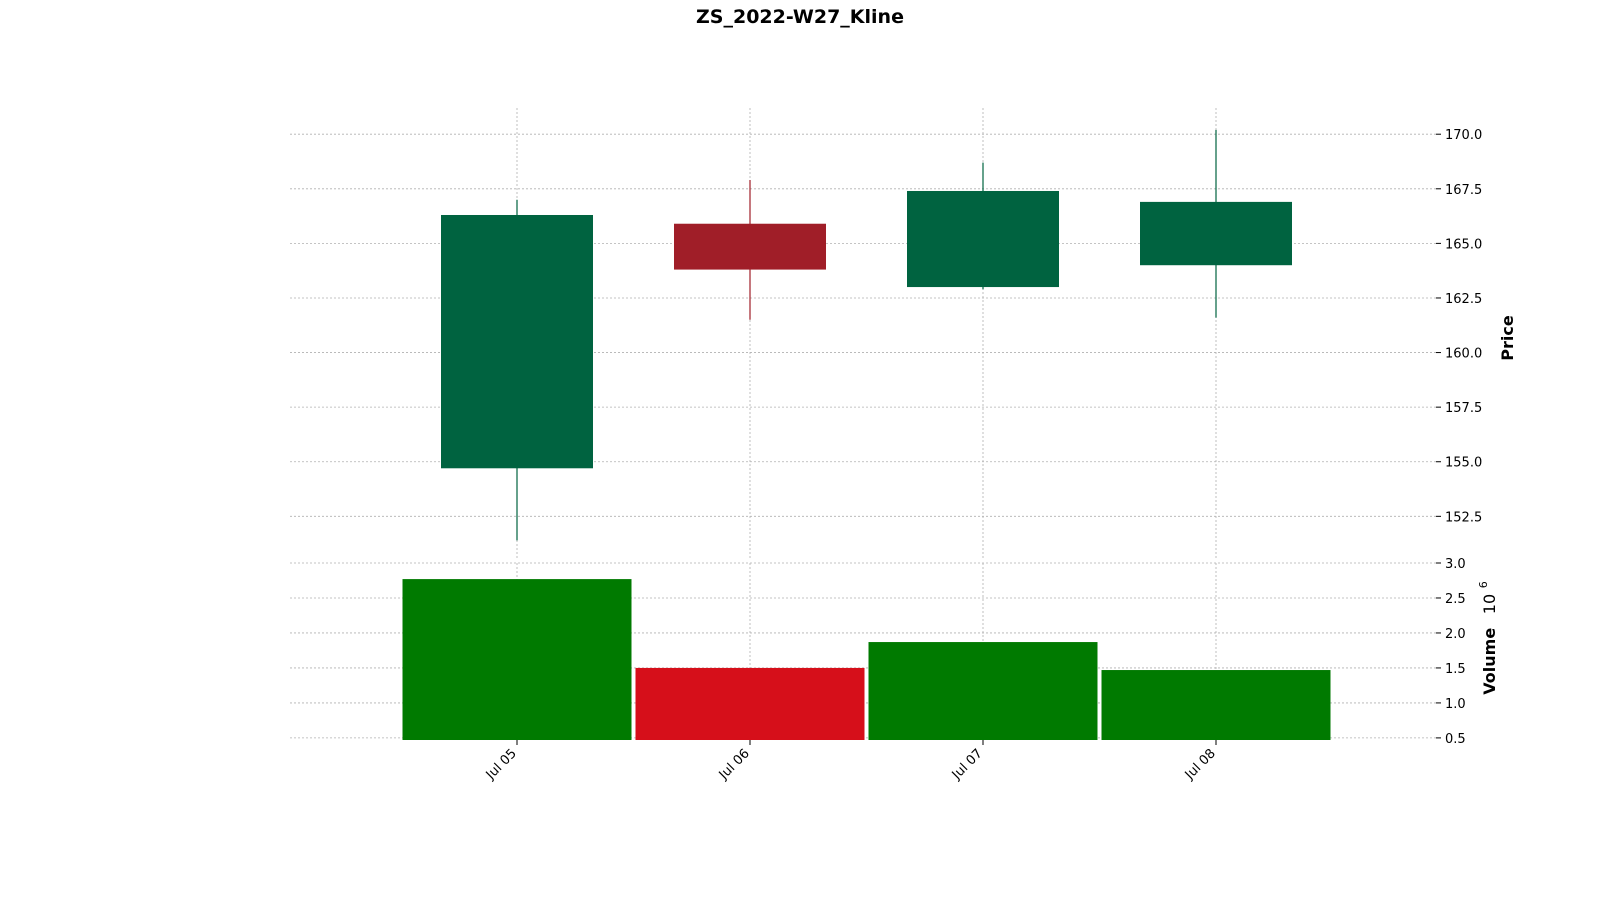 This screenshot has width=1600, height=900. Describe the element at coordinates (734, 764) in the screenshot. I see `x-tick-label-1: Jul 06` at that location.